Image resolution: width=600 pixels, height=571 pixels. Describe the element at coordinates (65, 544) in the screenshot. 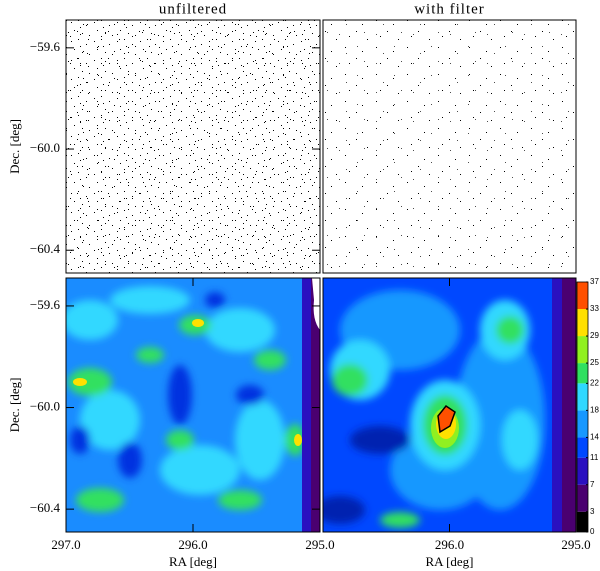

I see `x-tick-label: 297.0` at that location.